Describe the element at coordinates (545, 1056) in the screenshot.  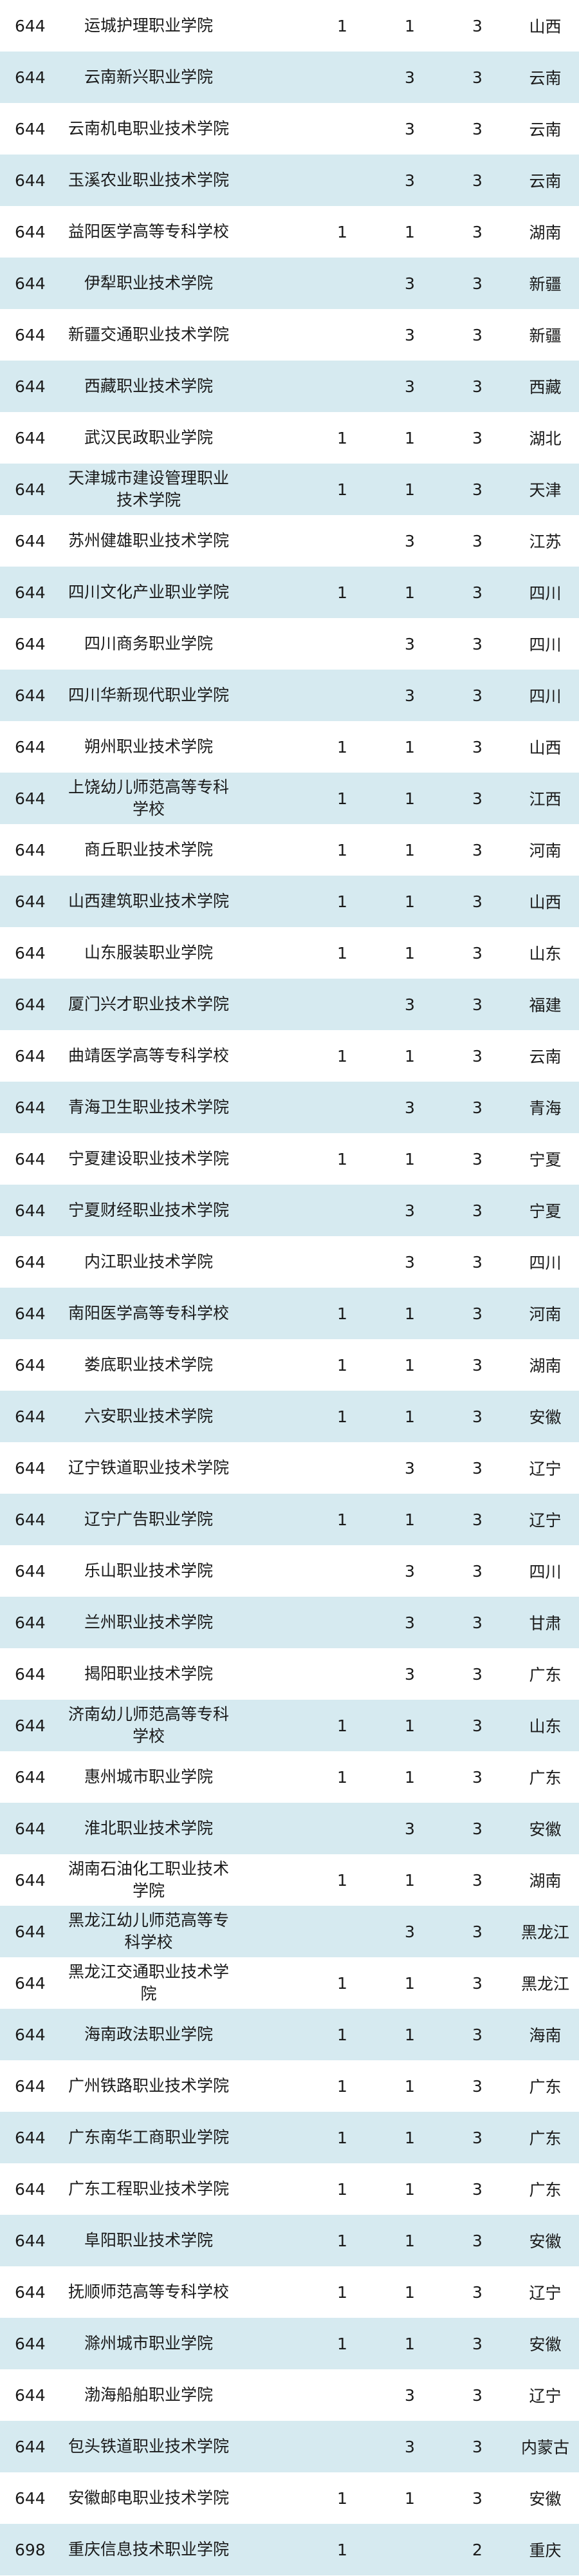
I see `province-cell: 云南` at that location.